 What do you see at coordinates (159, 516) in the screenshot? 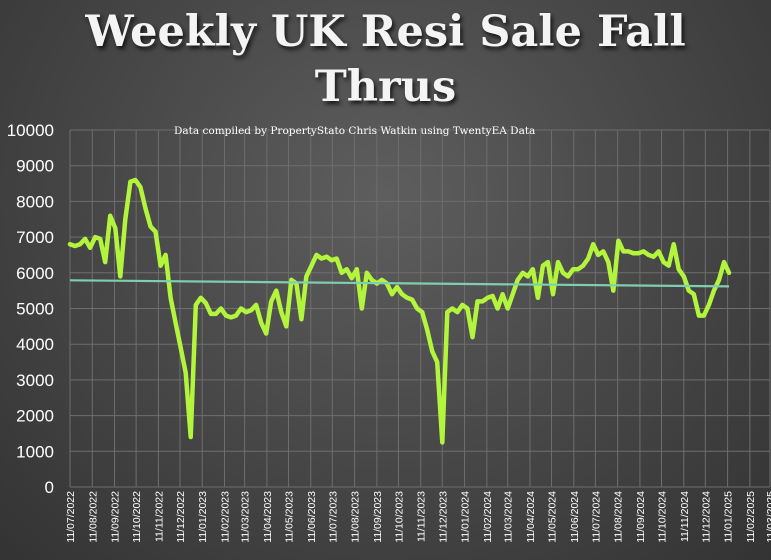
I see `x-tick-label: 11/11/2022` at bounding box center [159, 516].